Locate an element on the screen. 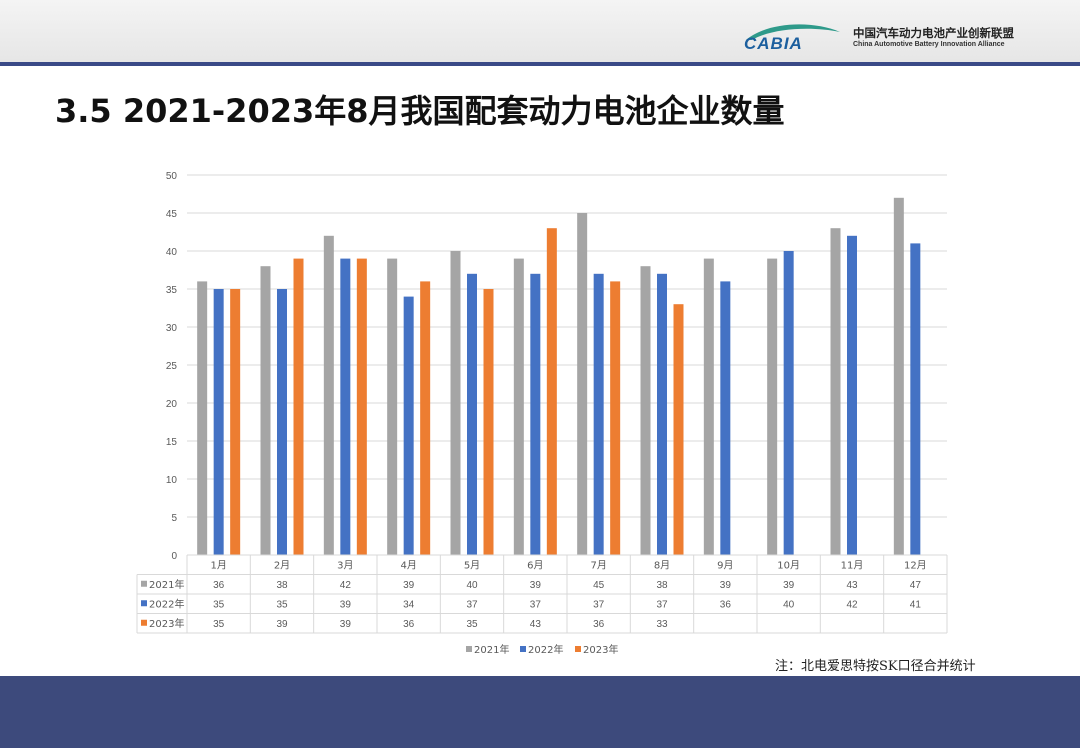 The height and width of the screenshot is (748, 1080). x-tick-label: 1月 is located at coordinates (218, 566).